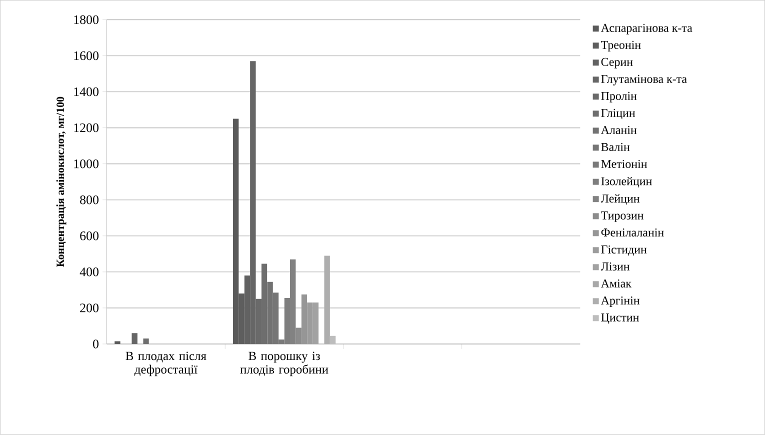  I want to click on y-tick-label: 1600, so click(86, 55).